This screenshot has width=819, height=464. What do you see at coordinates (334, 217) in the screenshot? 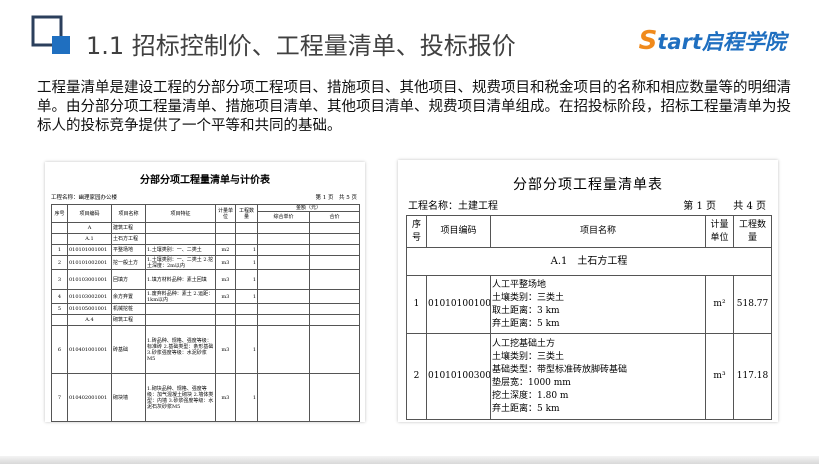
I see `column-header: 合价` at bounding box center [334, 217].